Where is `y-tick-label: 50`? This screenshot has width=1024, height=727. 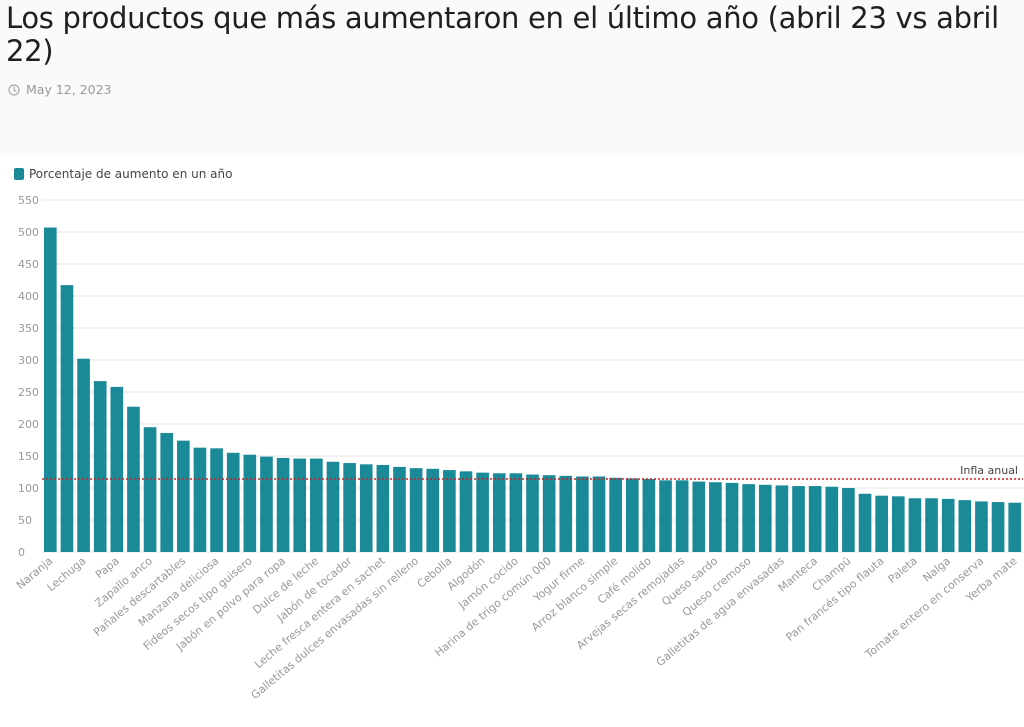 y-tick-label: 50 is located at coordinates (25, 520).